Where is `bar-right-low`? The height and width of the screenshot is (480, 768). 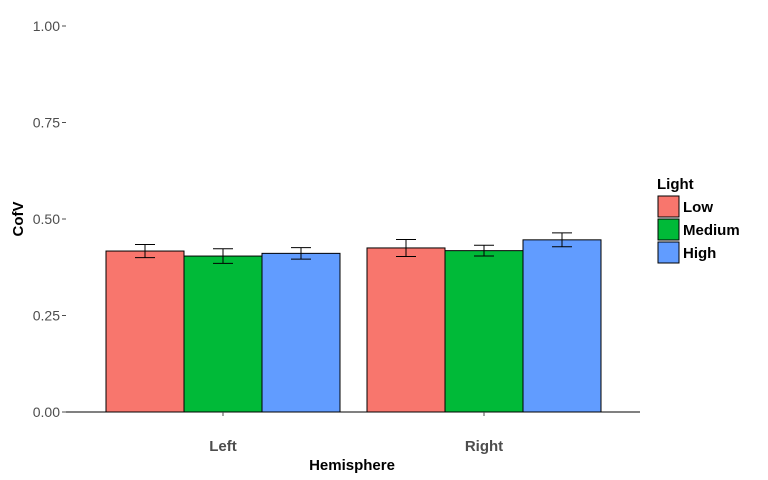 bar-right-low is located at coordinates (406, 330).